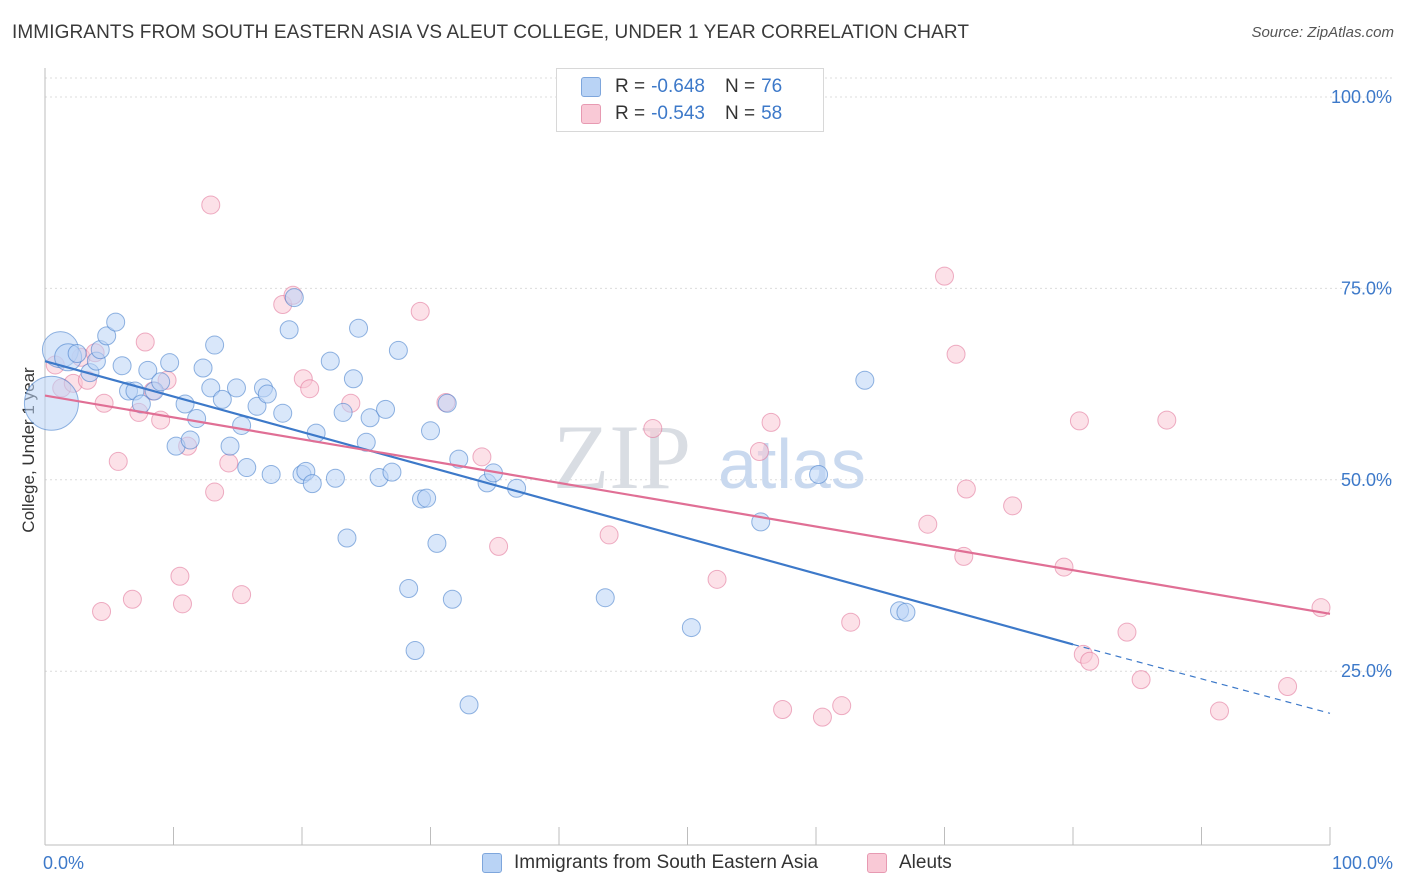  Describe the element at coordinates (1366, 671) in the screenshot. I see `y-tick-label-25: 25.0%` at that location.